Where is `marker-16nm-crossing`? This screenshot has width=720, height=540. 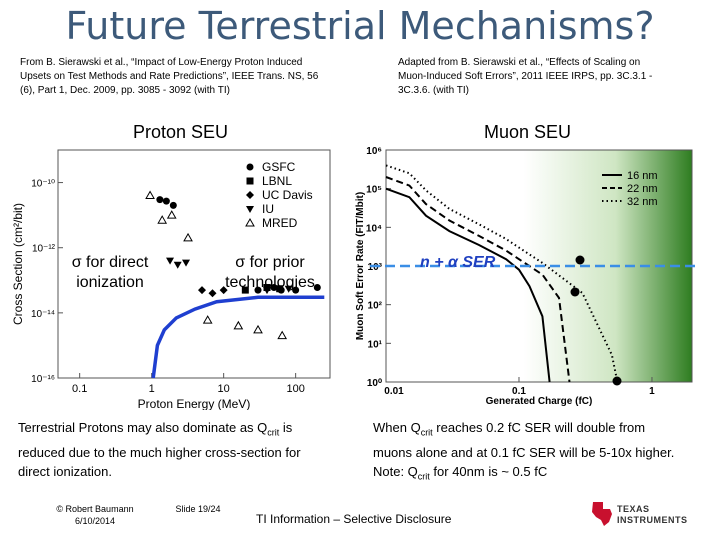
marker-16nm-crossing is located at coordinates (580, 260).